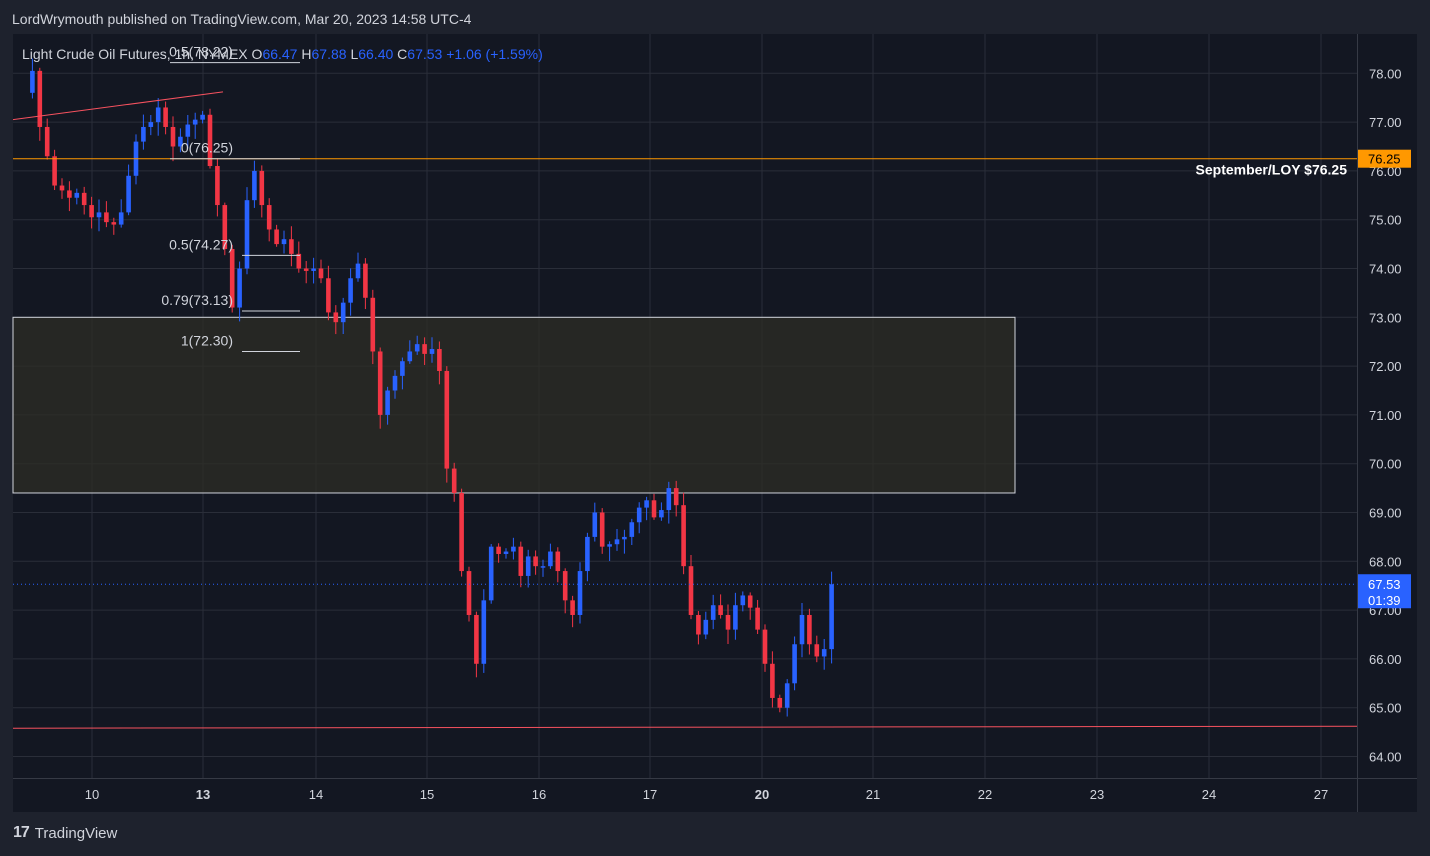  Describe the element at coordinates (137, 54) in the screenshot. I see `ohlc-legend-part: Light Crude Oil Futures, 1h, NYMEX` at that location.